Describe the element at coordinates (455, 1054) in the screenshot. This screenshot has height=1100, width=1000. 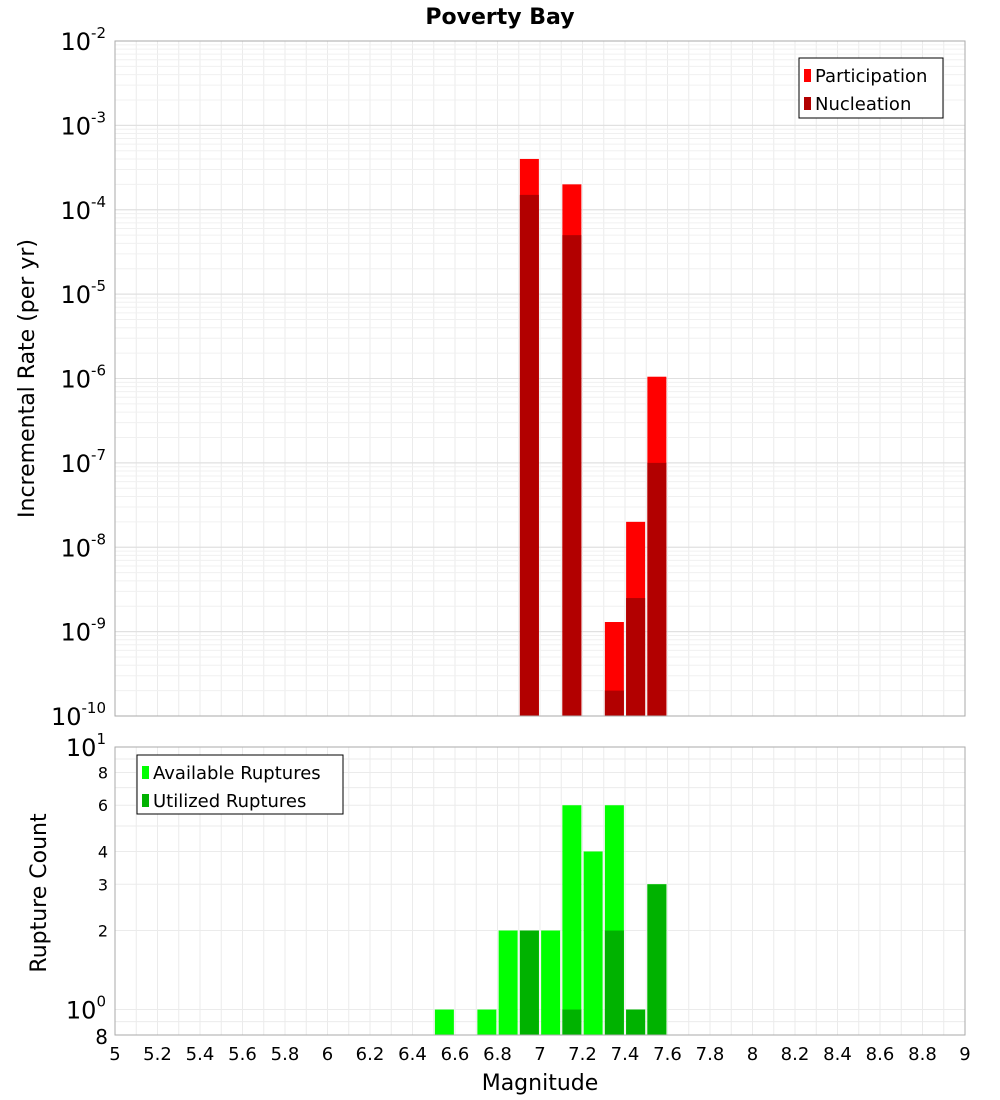
I see `magnitude-x-tick-label: 6.6` at that location.